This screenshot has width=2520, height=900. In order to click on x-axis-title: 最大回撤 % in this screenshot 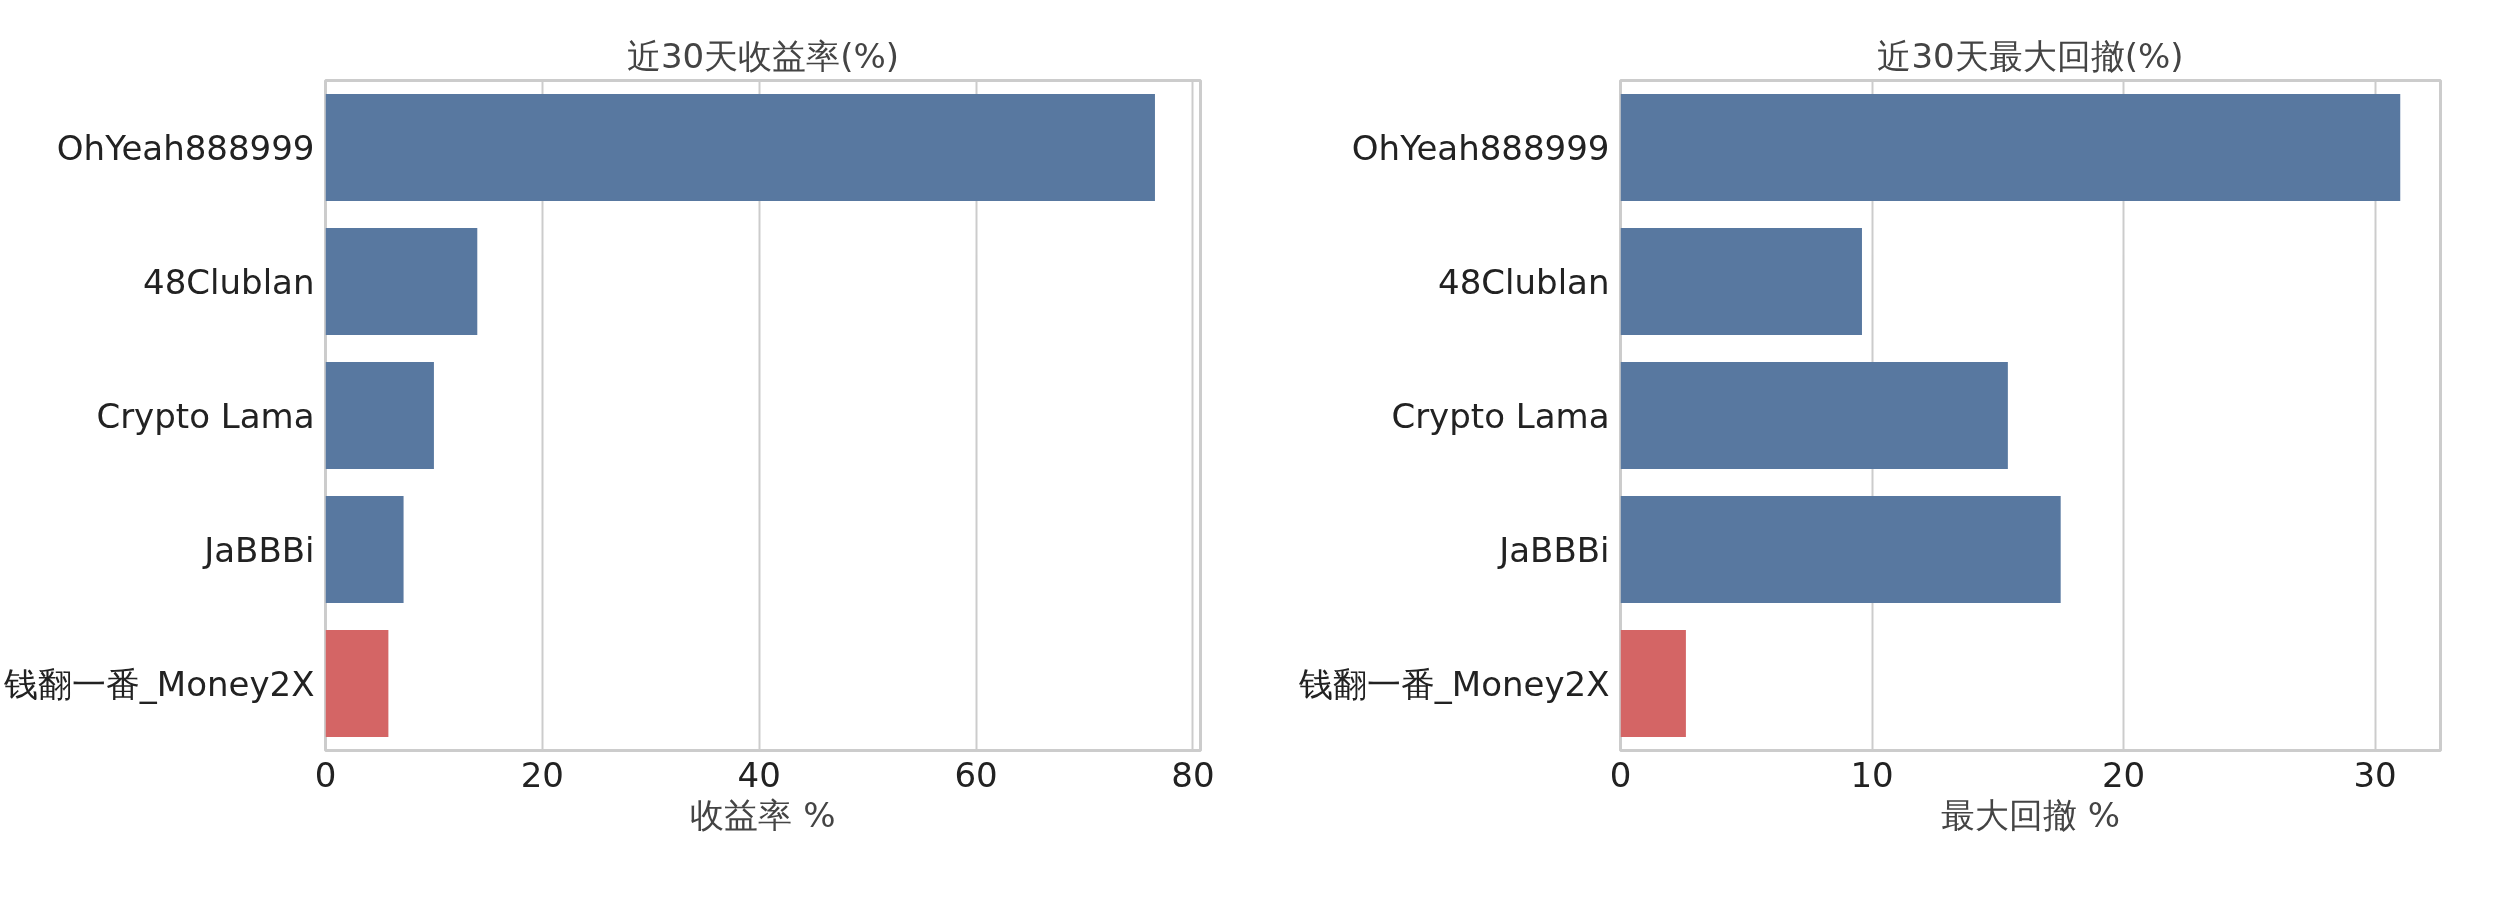, I will do `click(2030, 814)`.